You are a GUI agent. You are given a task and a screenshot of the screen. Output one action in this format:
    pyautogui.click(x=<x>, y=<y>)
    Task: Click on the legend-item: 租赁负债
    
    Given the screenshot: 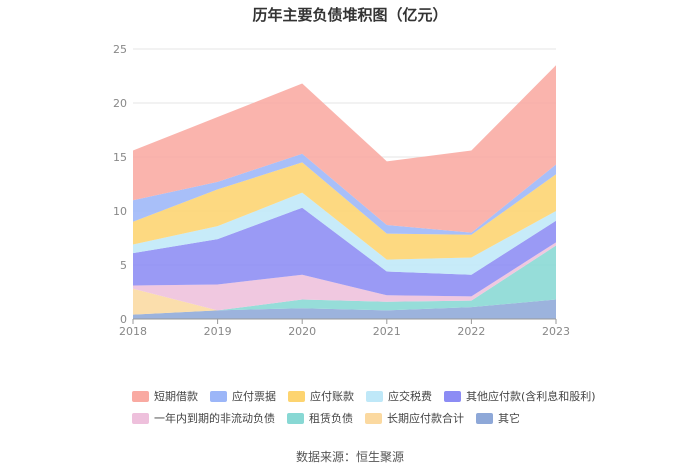 What is the action you would take?
    pyautogui.click(x=320, y=418)
    